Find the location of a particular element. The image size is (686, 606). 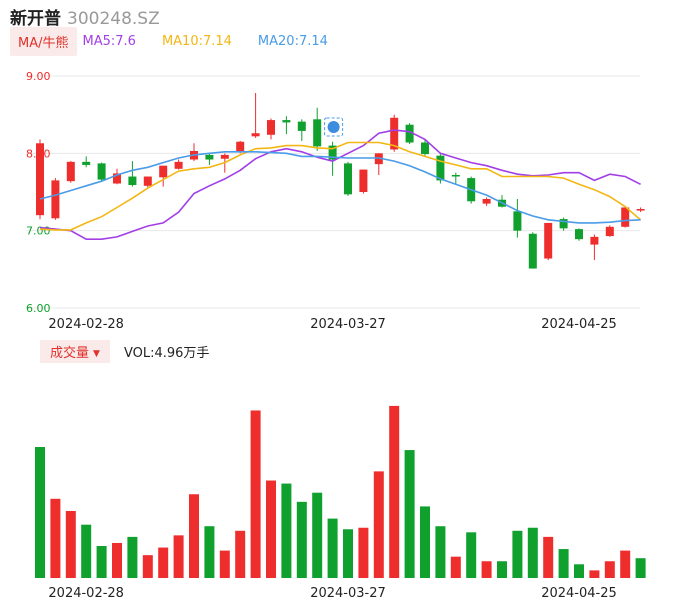

event-marker is located at coordinates (334, 127).